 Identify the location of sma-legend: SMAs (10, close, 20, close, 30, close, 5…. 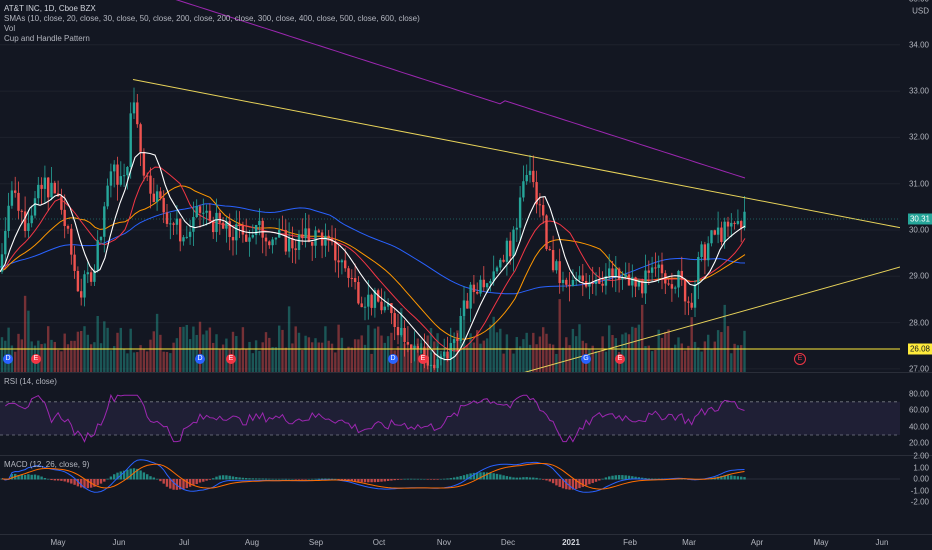
(212, 18).